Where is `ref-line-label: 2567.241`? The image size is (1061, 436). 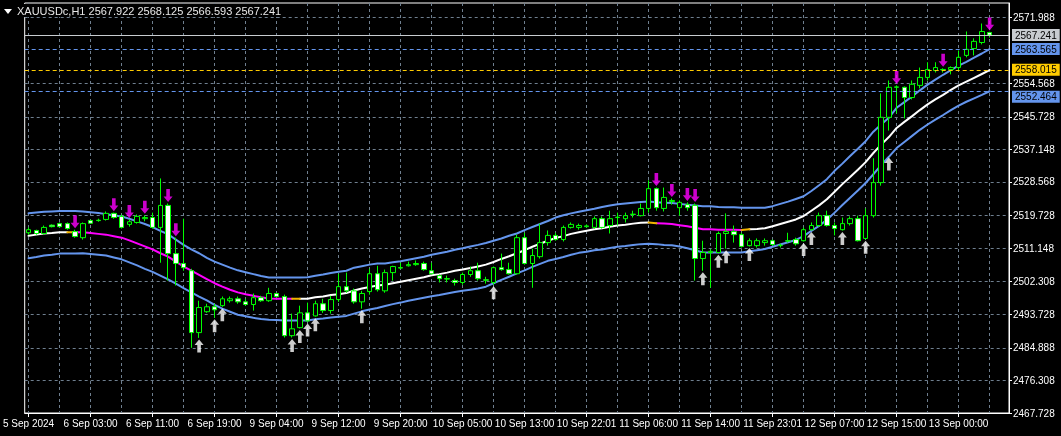 ref-line-label: 2567.241 is located at coordinates (1036, 35).